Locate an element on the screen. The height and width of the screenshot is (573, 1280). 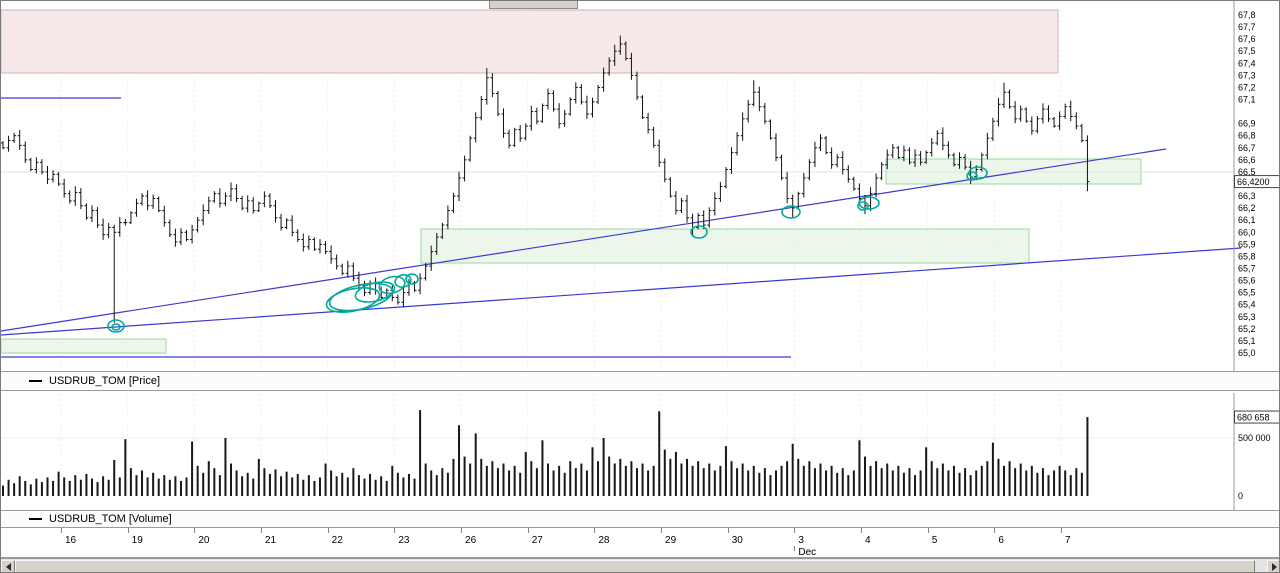
time-axis-label: 4 is located at coordinates (868, 540).